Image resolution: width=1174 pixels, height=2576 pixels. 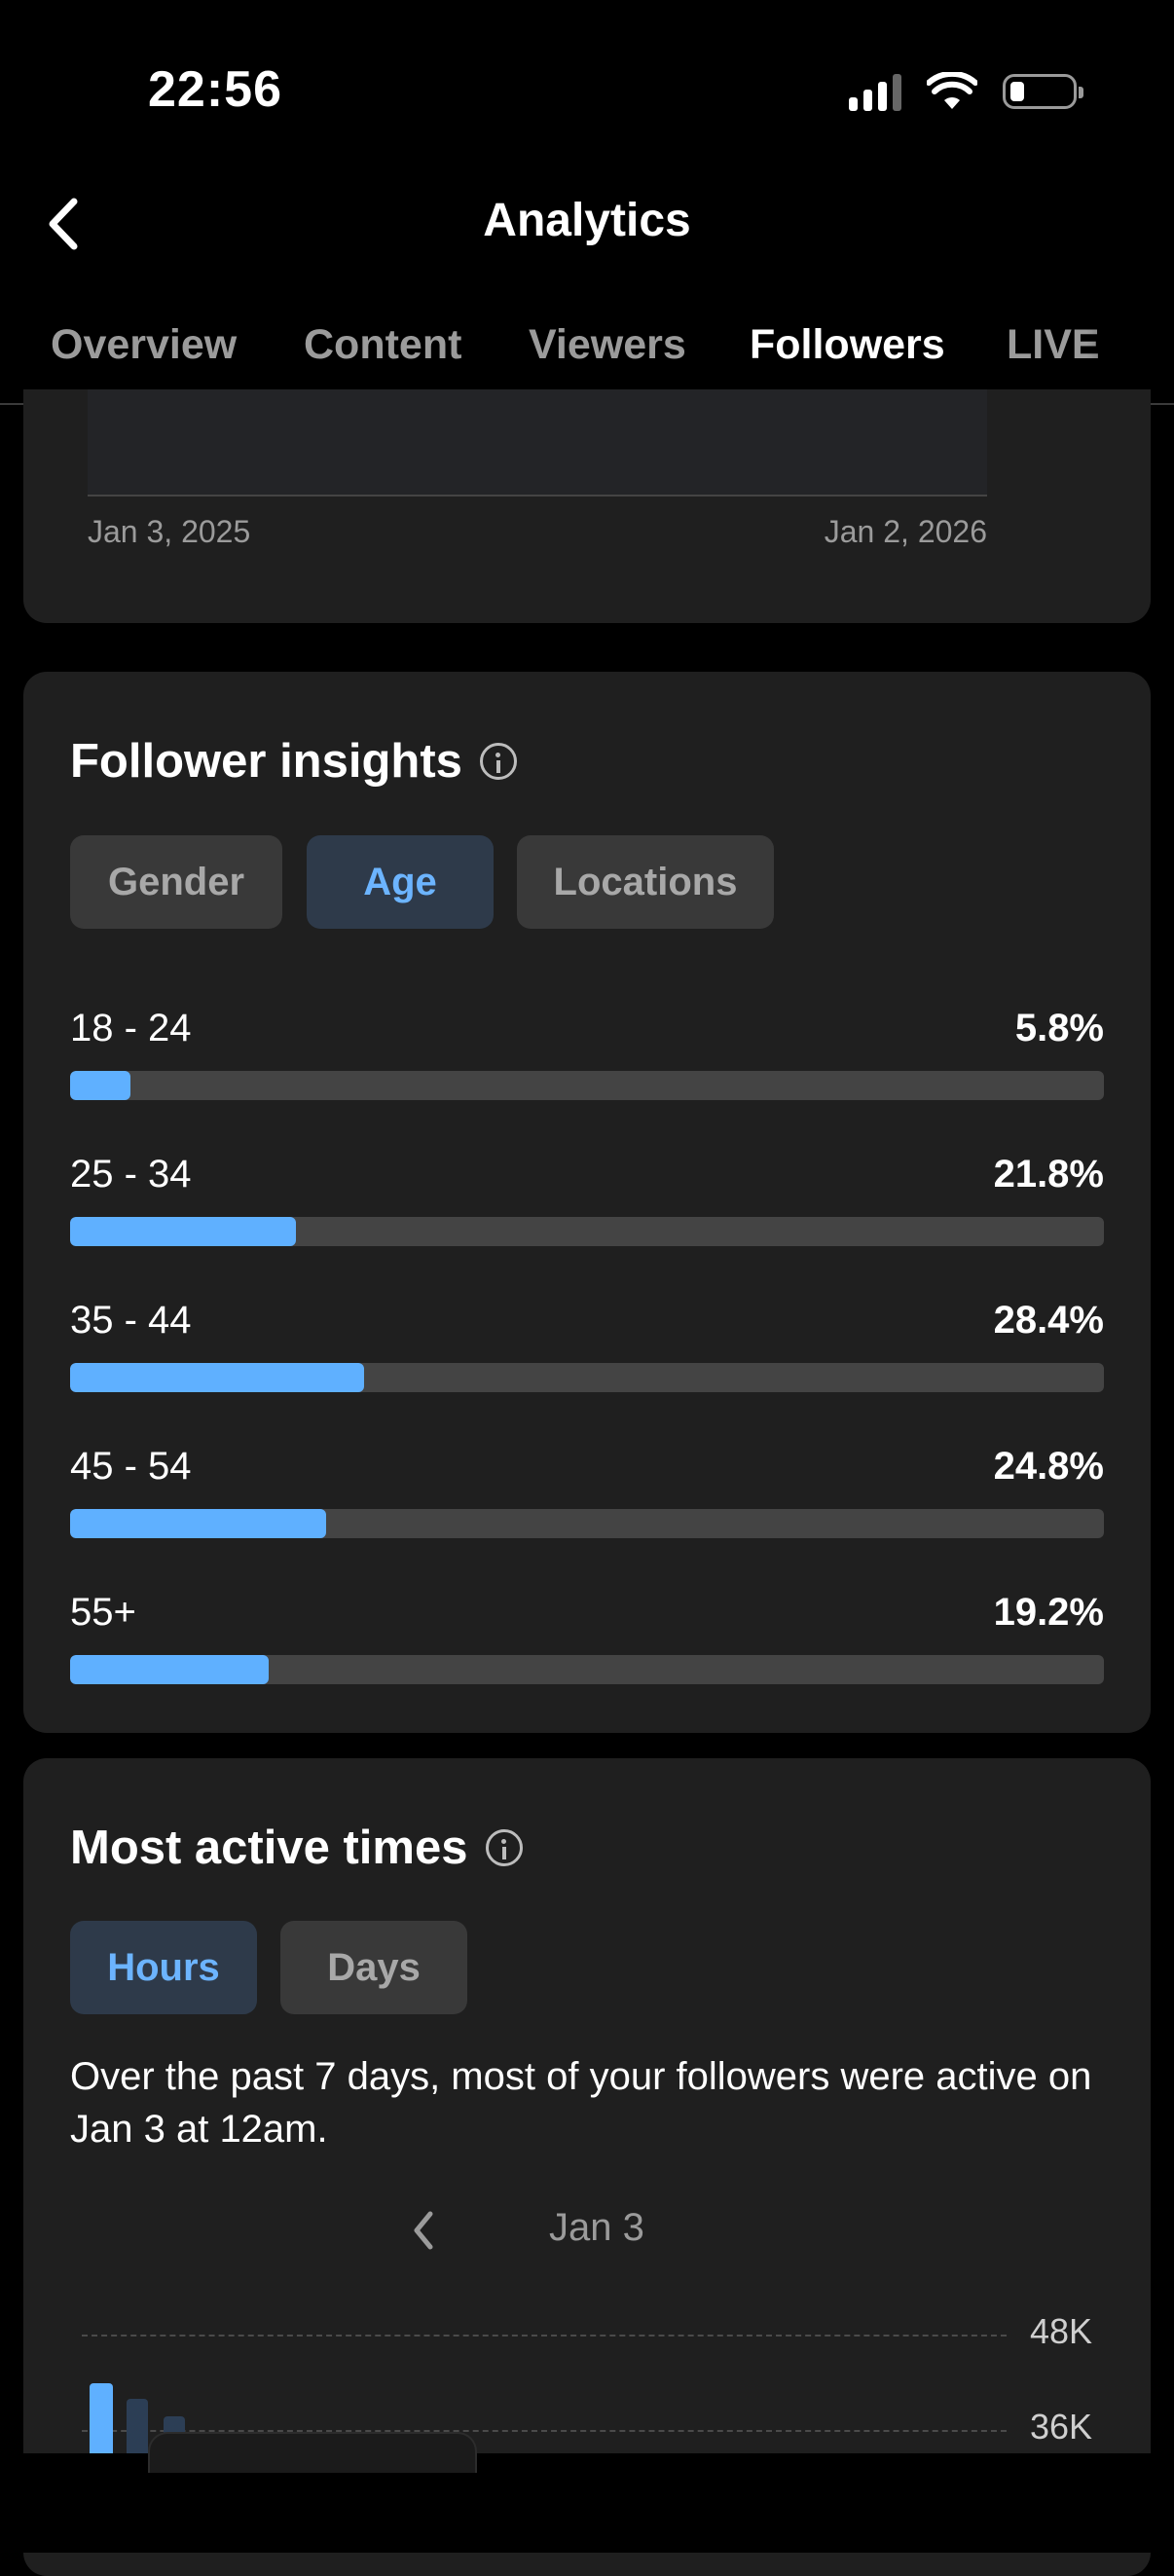 What do you see at coordinates (269, 1848) in the screenshot?
I see `most-active-times-heading: Most active times` at bounding box center [269, 1848].